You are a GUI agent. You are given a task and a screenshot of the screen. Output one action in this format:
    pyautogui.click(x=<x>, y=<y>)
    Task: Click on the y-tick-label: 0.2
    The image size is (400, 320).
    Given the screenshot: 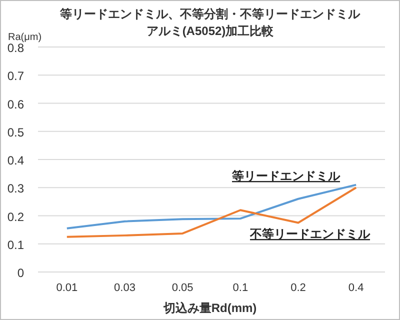 What is the action you would take?
    pyautogui.click(x=15, y=217)
    